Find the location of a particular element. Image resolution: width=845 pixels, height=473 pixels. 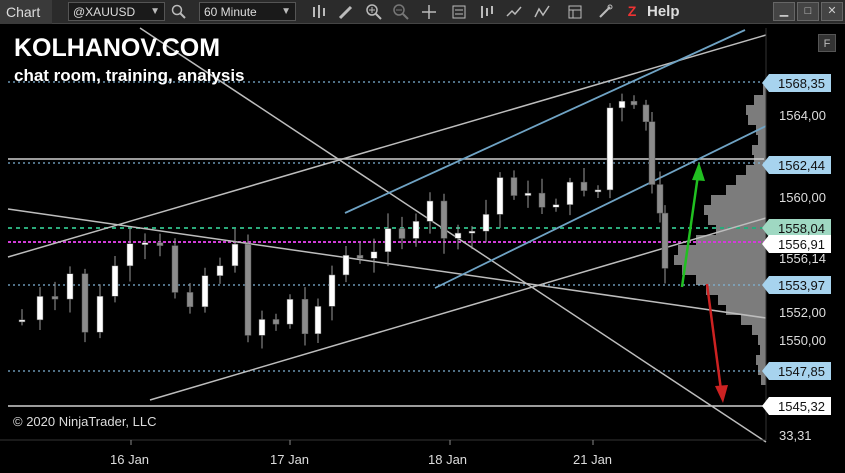

price-tick-1550: 1550,00 is located at coordinates (802, 340).